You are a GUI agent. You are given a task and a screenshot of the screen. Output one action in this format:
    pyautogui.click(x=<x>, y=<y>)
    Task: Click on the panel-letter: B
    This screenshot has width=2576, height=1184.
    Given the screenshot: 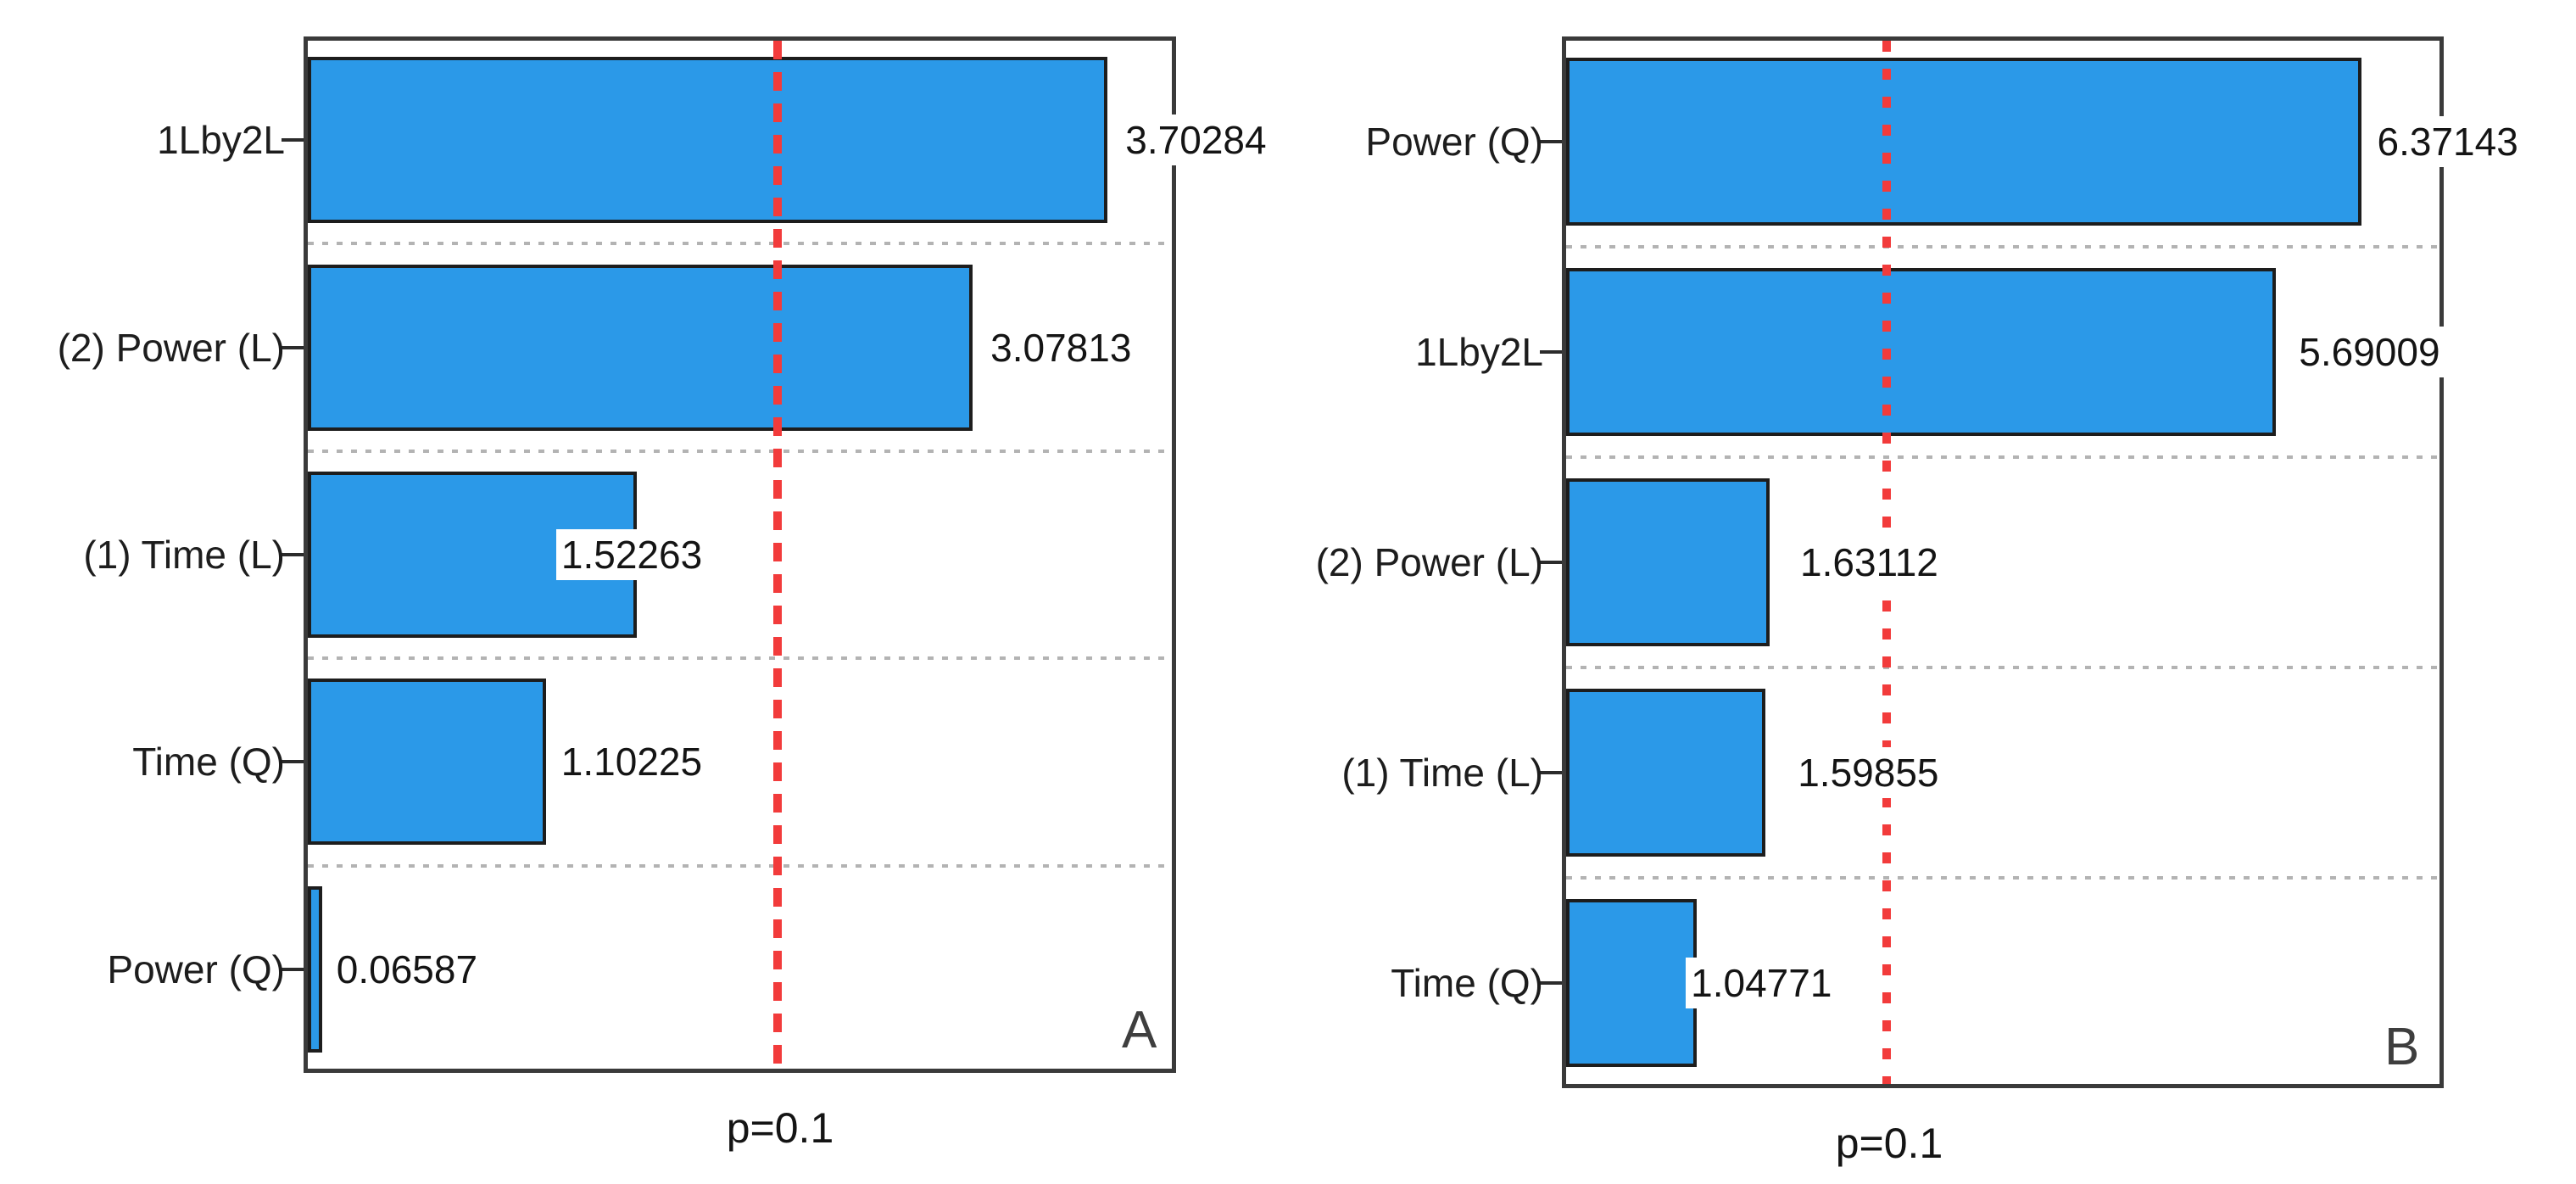 What is the action you would take?
    pyautogui.click(x=2402, y=1047)
    